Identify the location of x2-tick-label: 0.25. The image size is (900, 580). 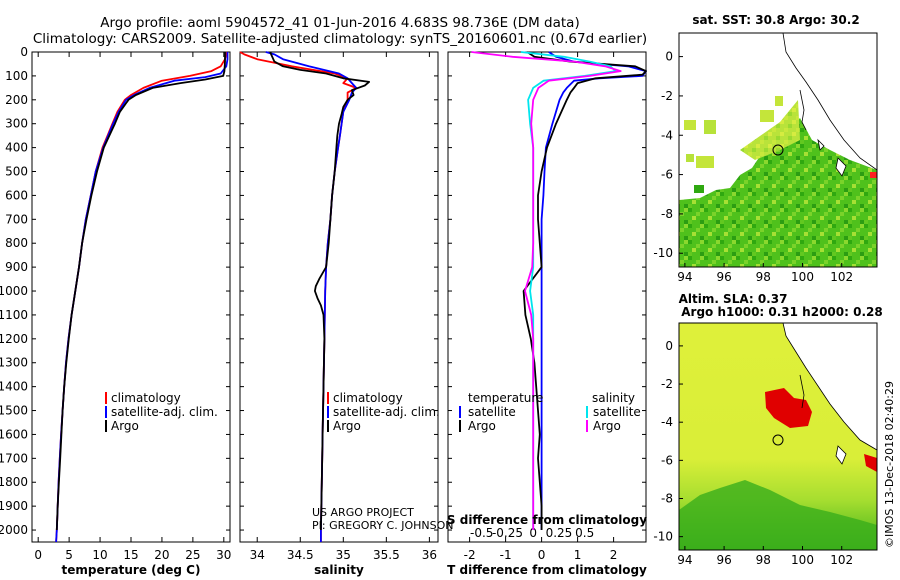
(559, 533).